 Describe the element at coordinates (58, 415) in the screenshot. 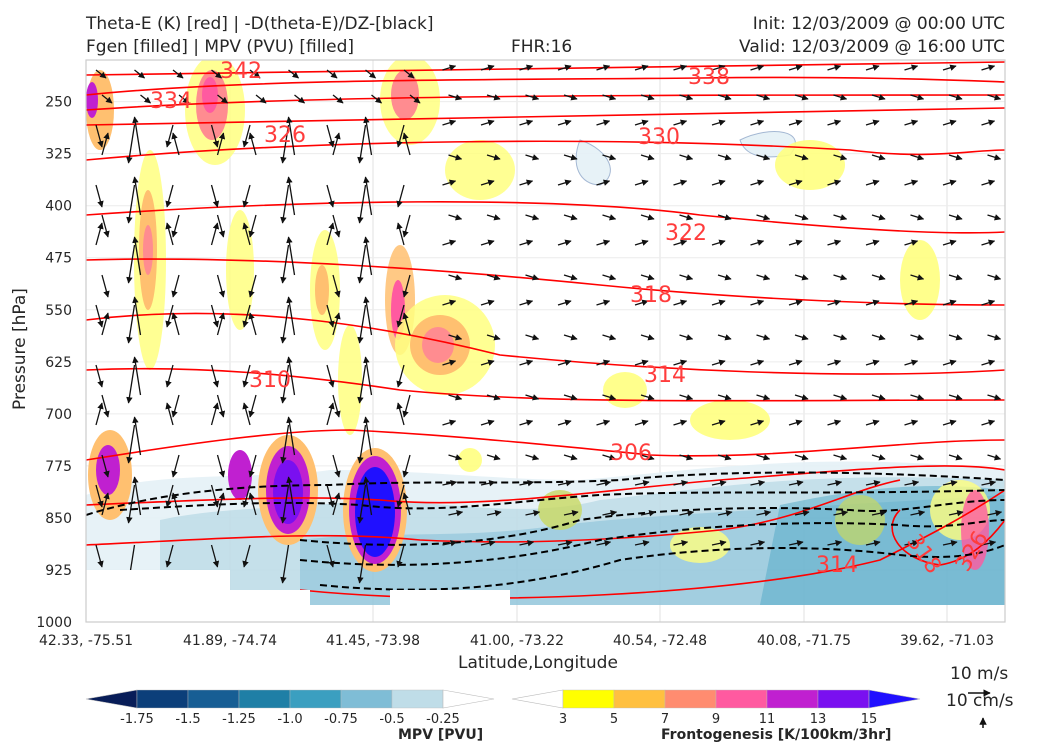

I see `y-tick-label: 700` at that location.